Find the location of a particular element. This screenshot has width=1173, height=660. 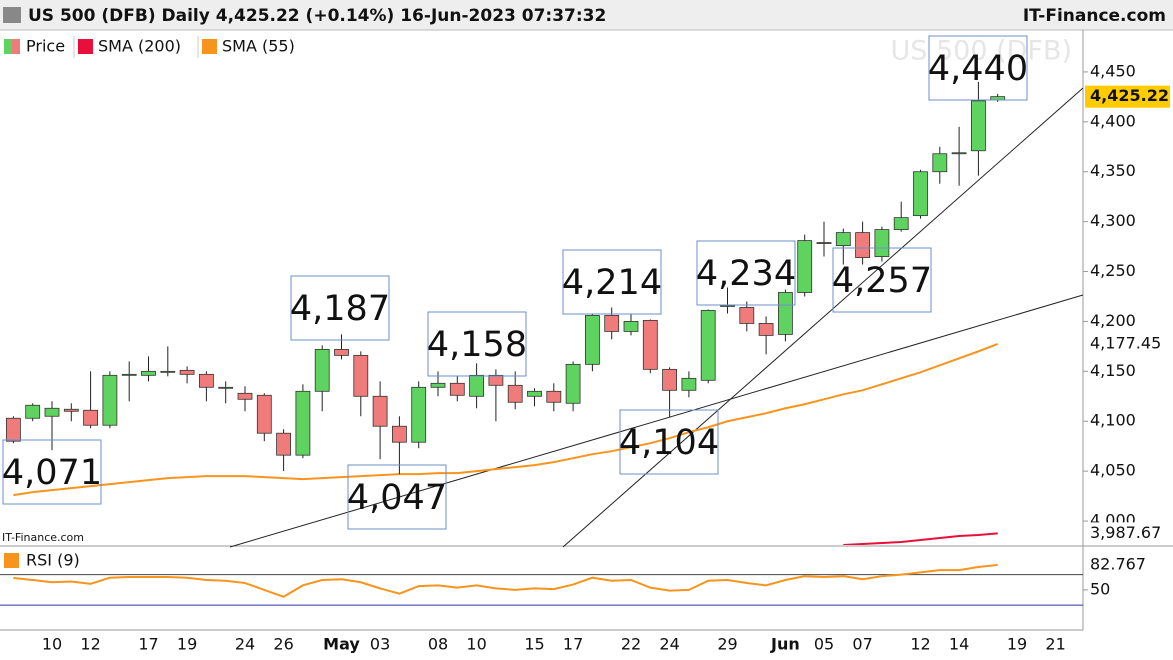

annotation: 4,158 is located at coordinates (477, 345).